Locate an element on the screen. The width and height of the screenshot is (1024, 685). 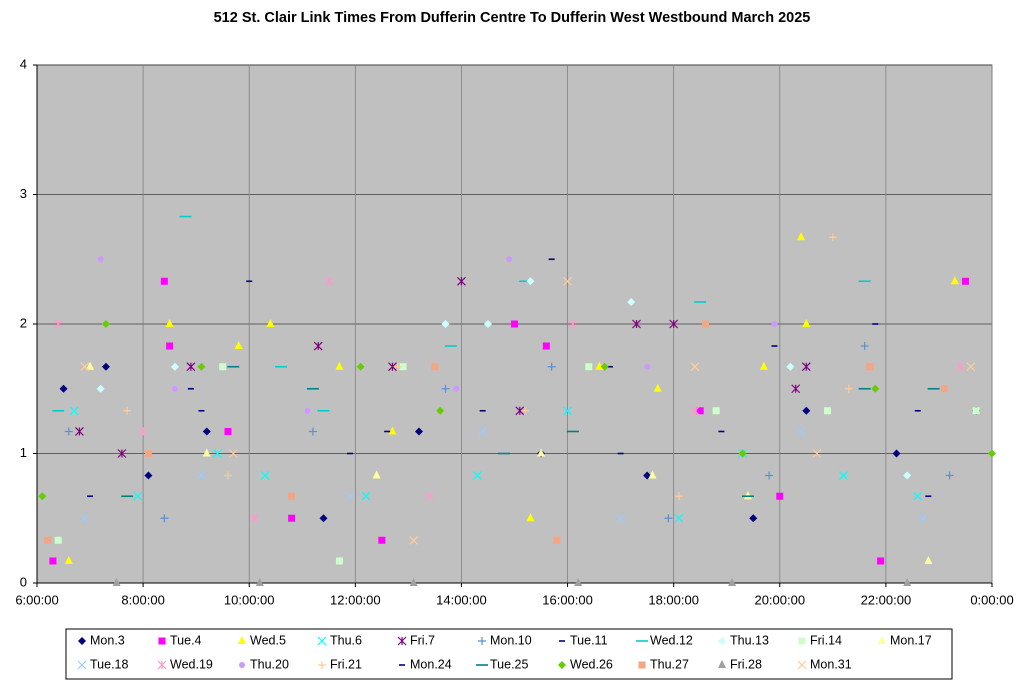
x-tick-label: 16:00:00 is located at coordinates (567, 599).